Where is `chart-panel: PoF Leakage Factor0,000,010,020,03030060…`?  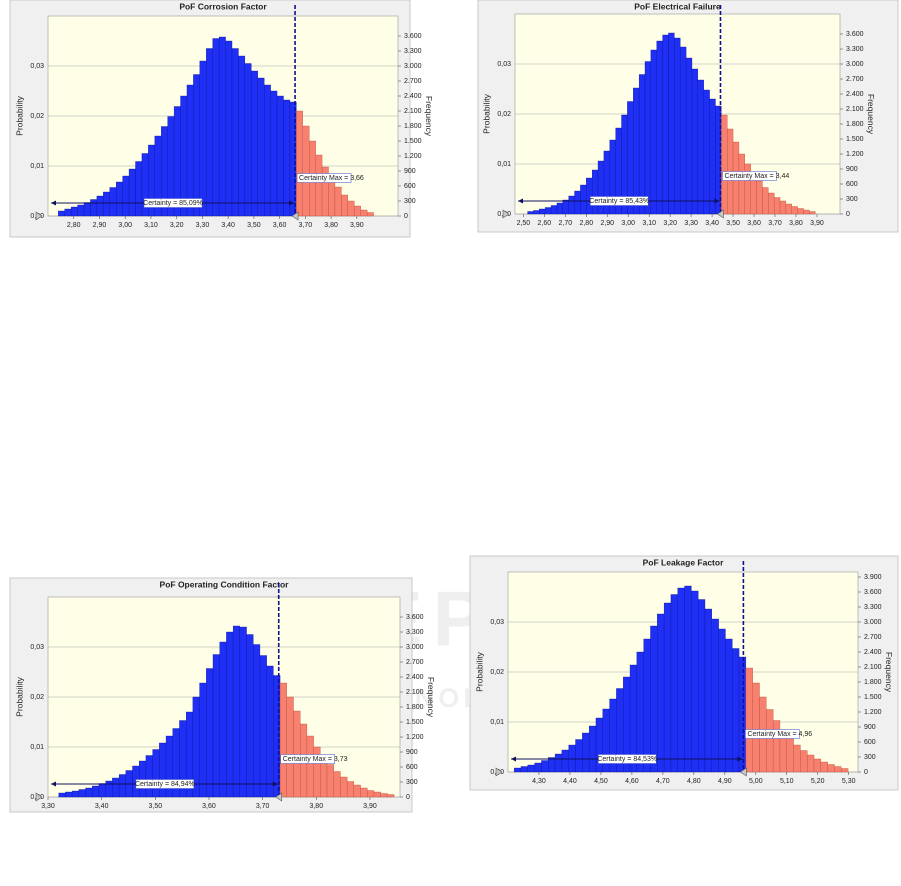
chart-panel: PoF Leakage Factor0,000,010,020,03030060… is located at coordinates (684, 673).